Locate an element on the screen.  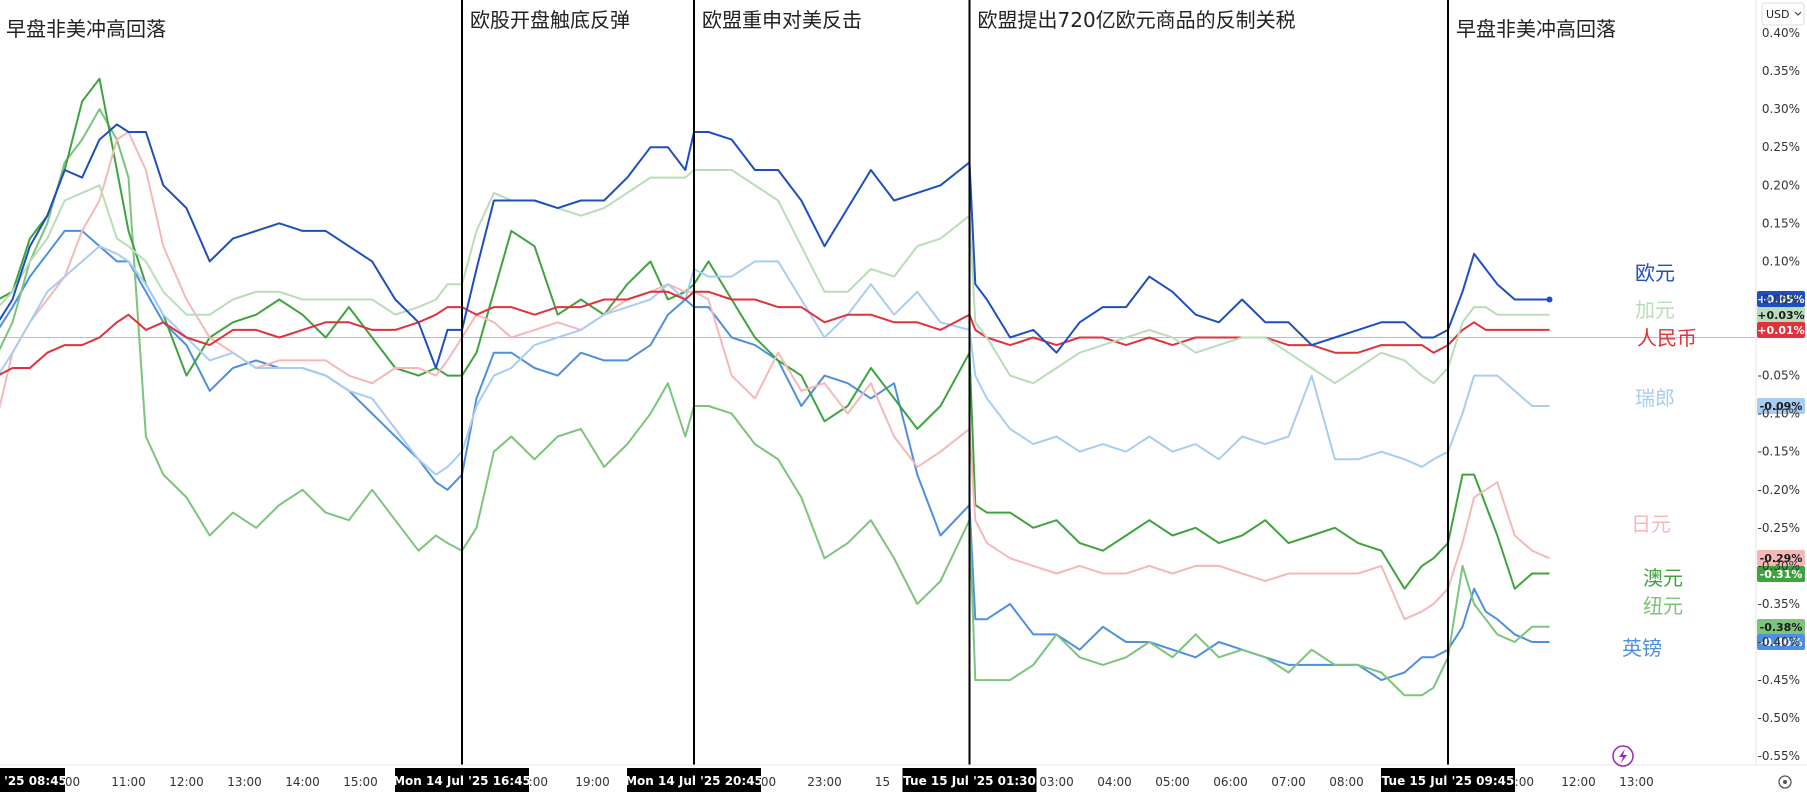
currency-selector: USD is located at coordinates (1783, 14).